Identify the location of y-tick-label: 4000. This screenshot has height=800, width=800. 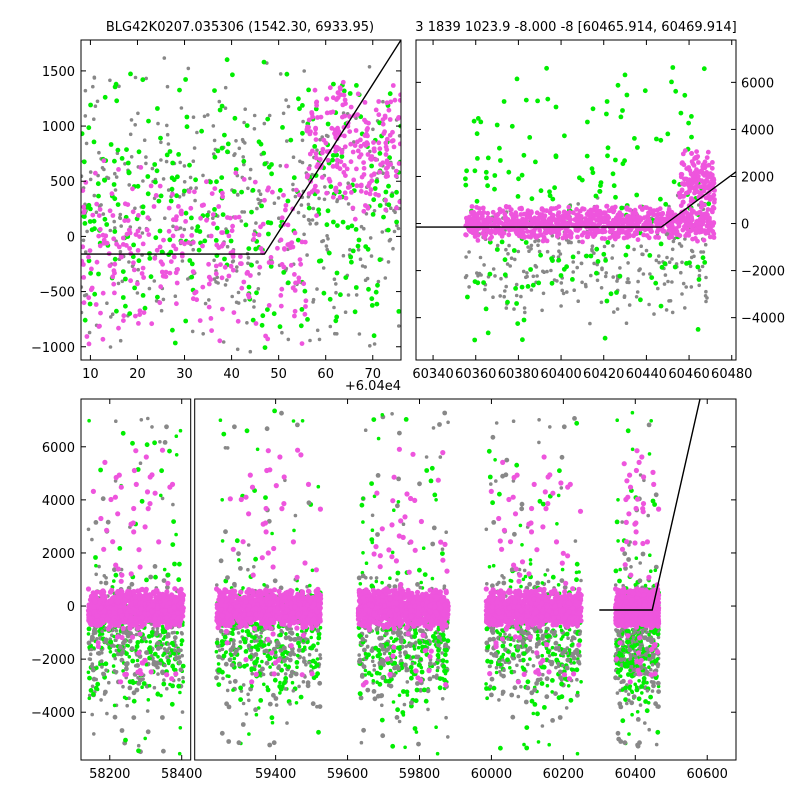
(757, 130).